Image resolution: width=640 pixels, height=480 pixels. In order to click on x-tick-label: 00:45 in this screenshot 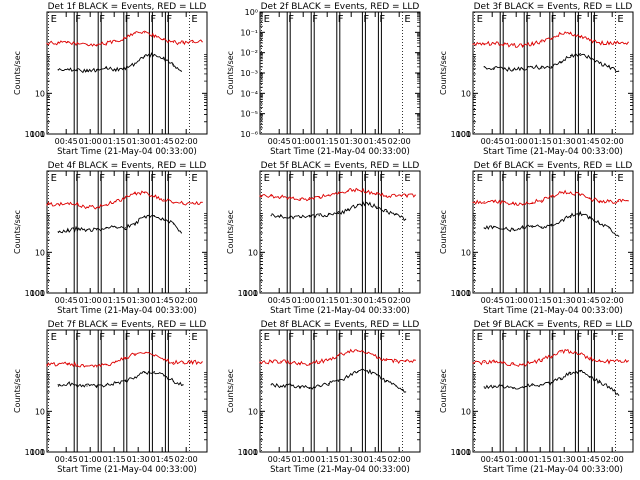, I will do `click(66, 459)`.